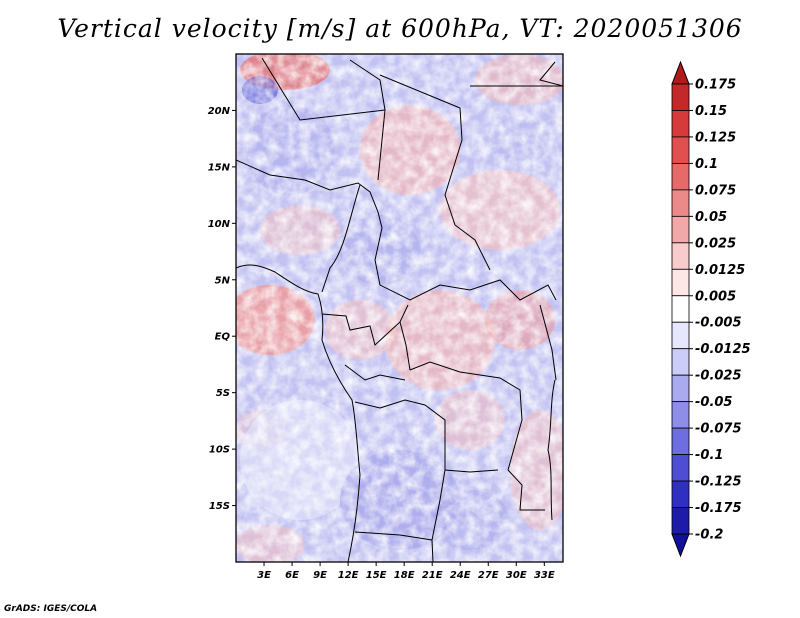 The width and height of the screenshot is (800, 618). What do you see at coordinates (715, 85) in the screenshot?
I see `colorbar-label: 0.175` at bounding box center [715, 85].